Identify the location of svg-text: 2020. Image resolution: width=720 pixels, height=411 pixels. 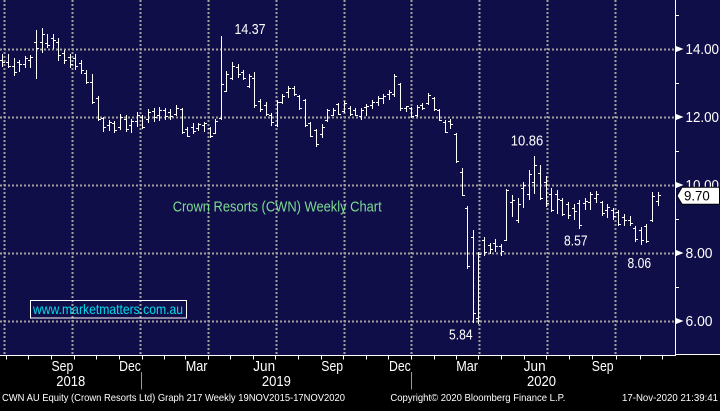
(541, 382).